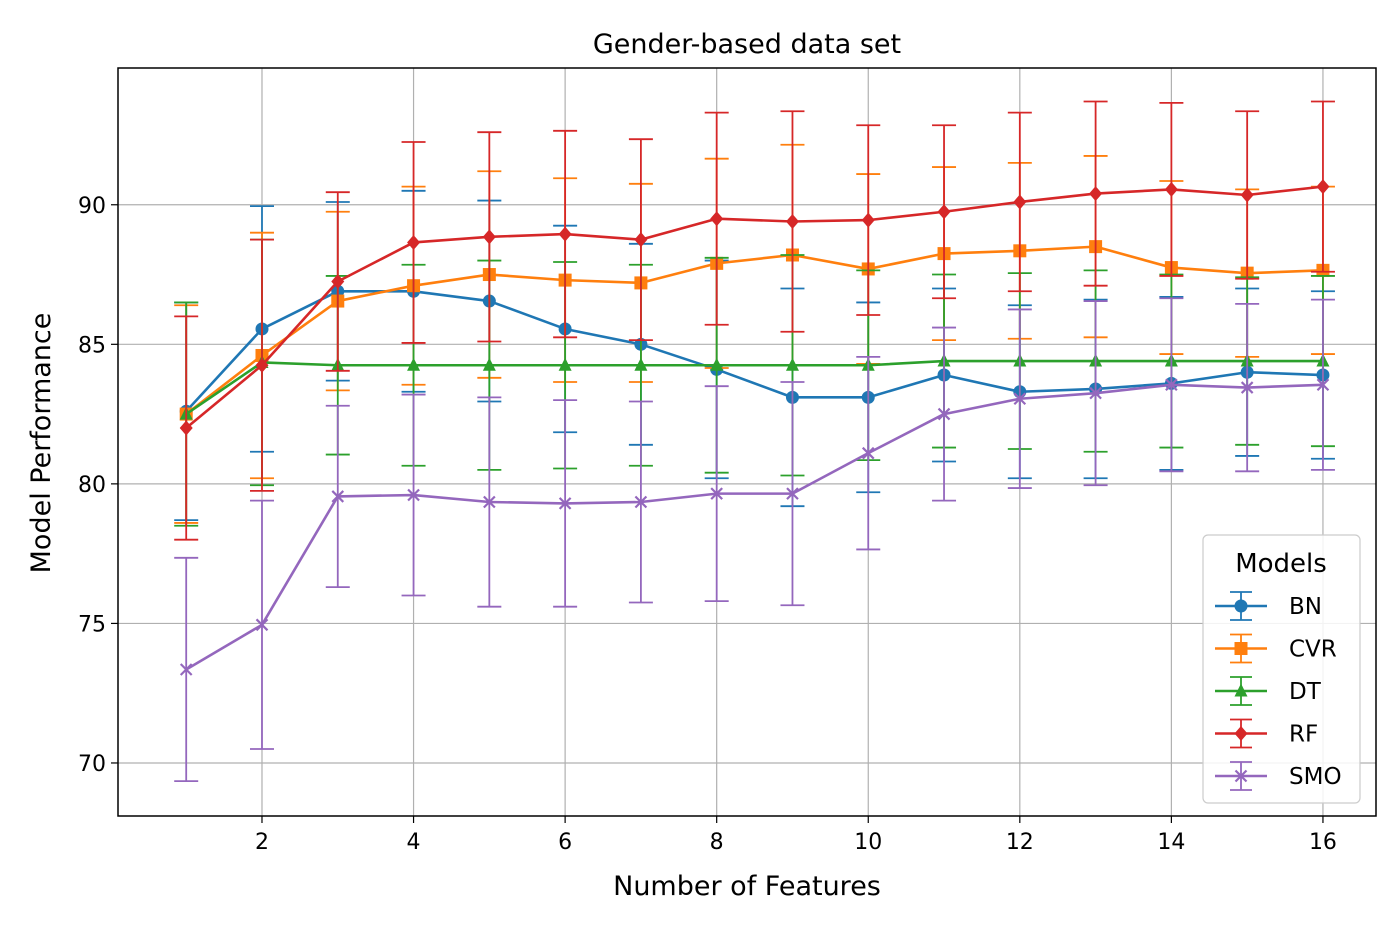  Describe the element at coordinates (868, 842) in the screenshot. I see `x-tick-label: 10` at that location.